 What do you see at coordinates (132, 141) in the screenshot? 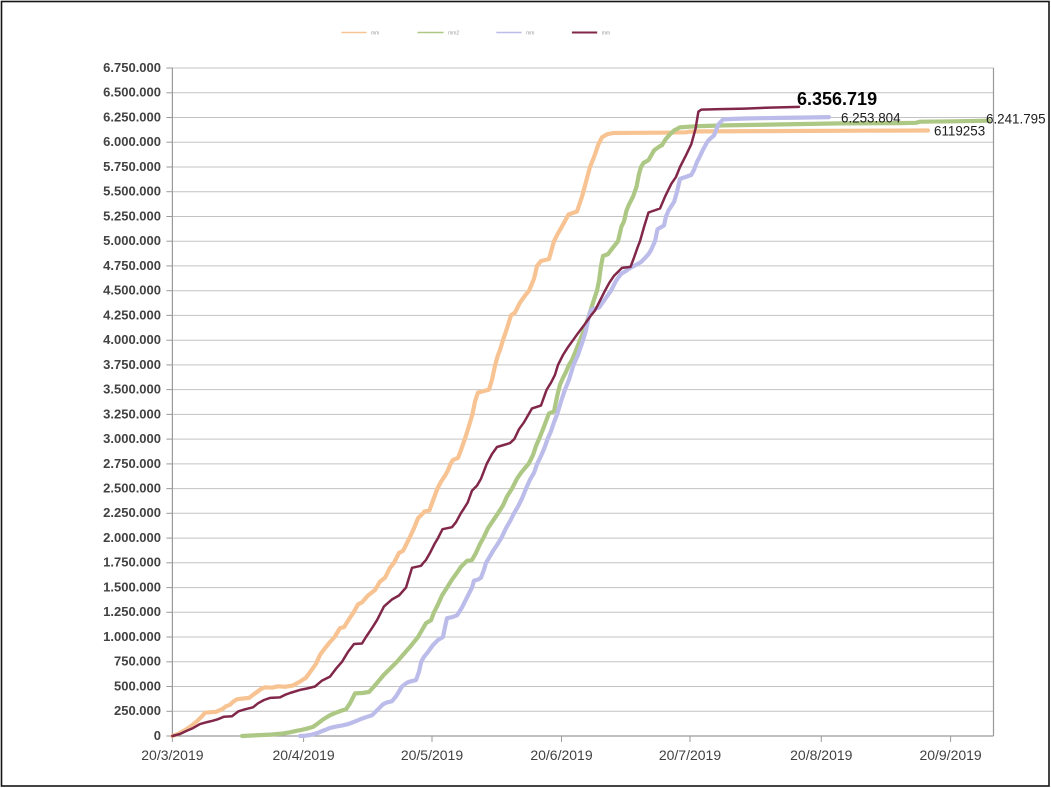
I see `svg-text: 6.000.000` at bounding box center [132, 141].